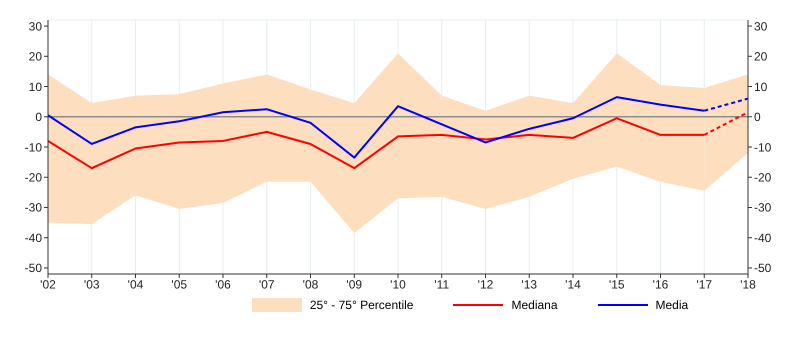 Image resolution: width=800 pixels, height=339 pixels. Describe the element at coordinates (35, 87) in the screenshot. I see `y-tick-label: 10` at that location.